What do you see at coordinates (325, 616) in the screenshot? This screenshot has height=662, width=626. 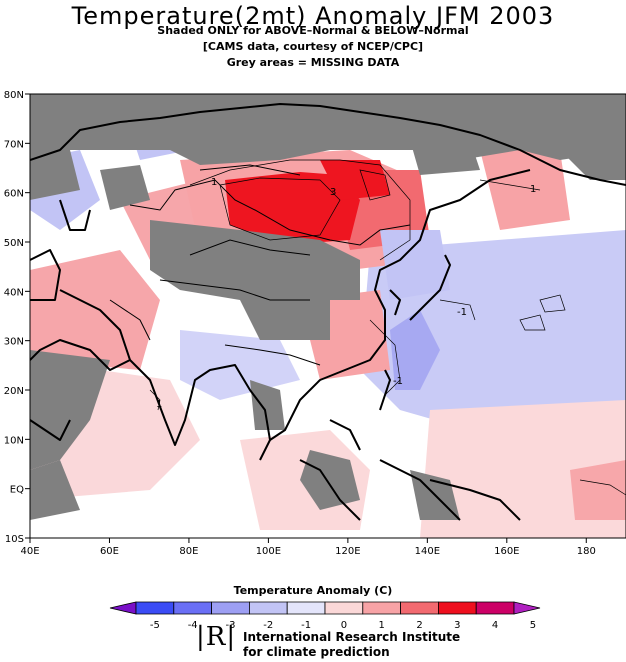 I see `colorbar: -5 -4 -3 -2 -1 0 1 2 3 4 5` at bounding box center [325, 616].